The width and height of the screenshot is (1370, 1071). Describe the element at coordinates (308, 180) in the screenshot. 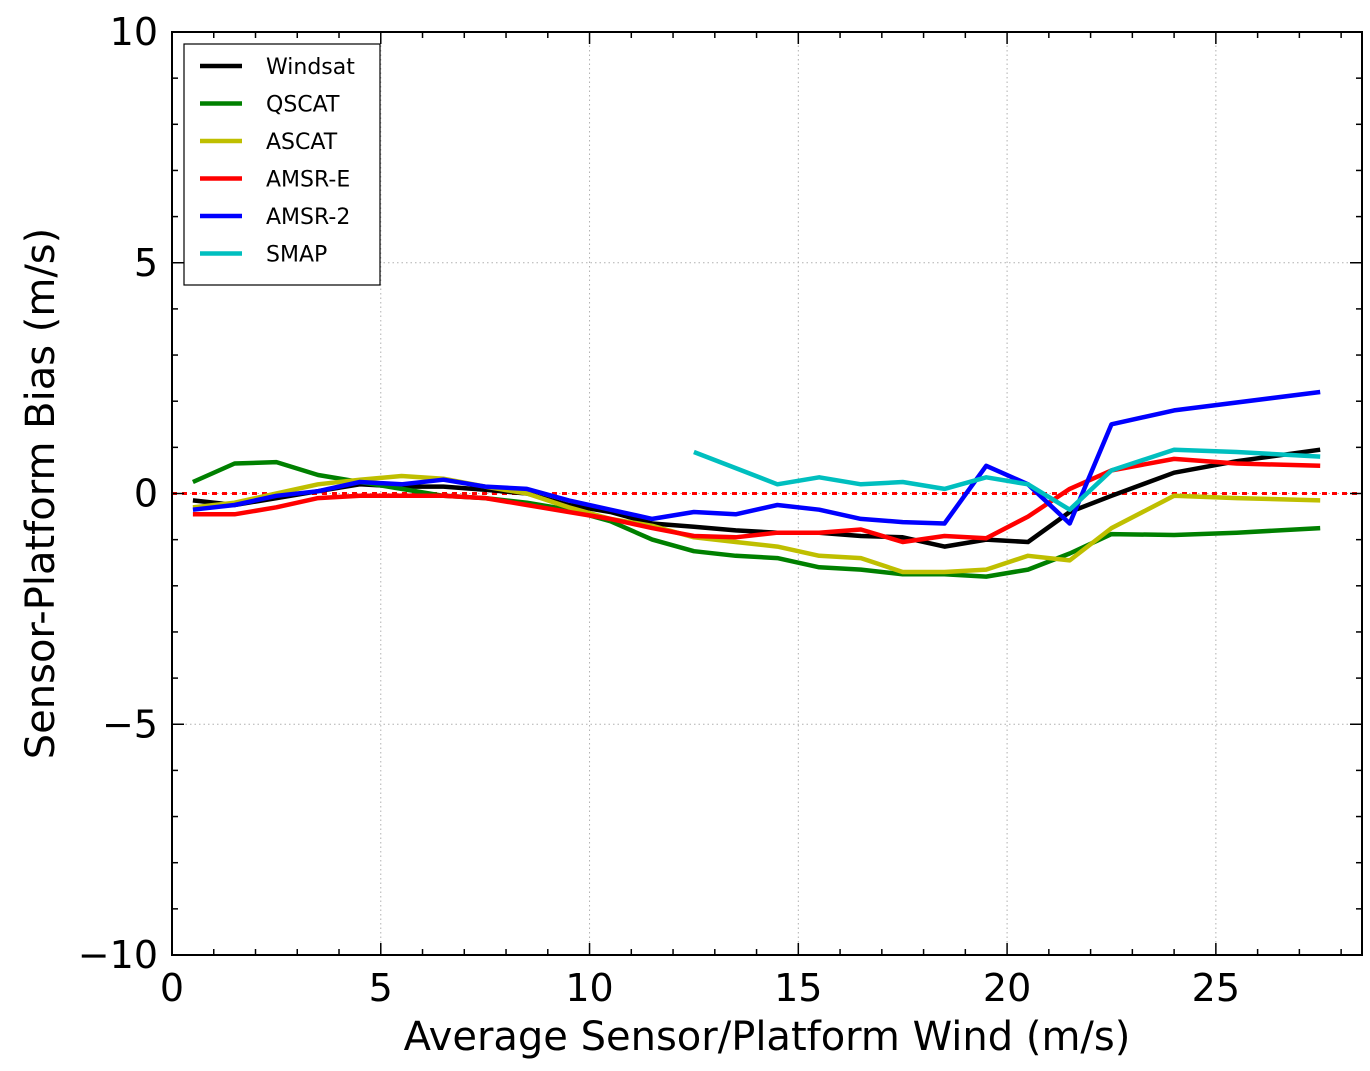

I see `legend-label-amsr-e: AMSR-E` at that location.